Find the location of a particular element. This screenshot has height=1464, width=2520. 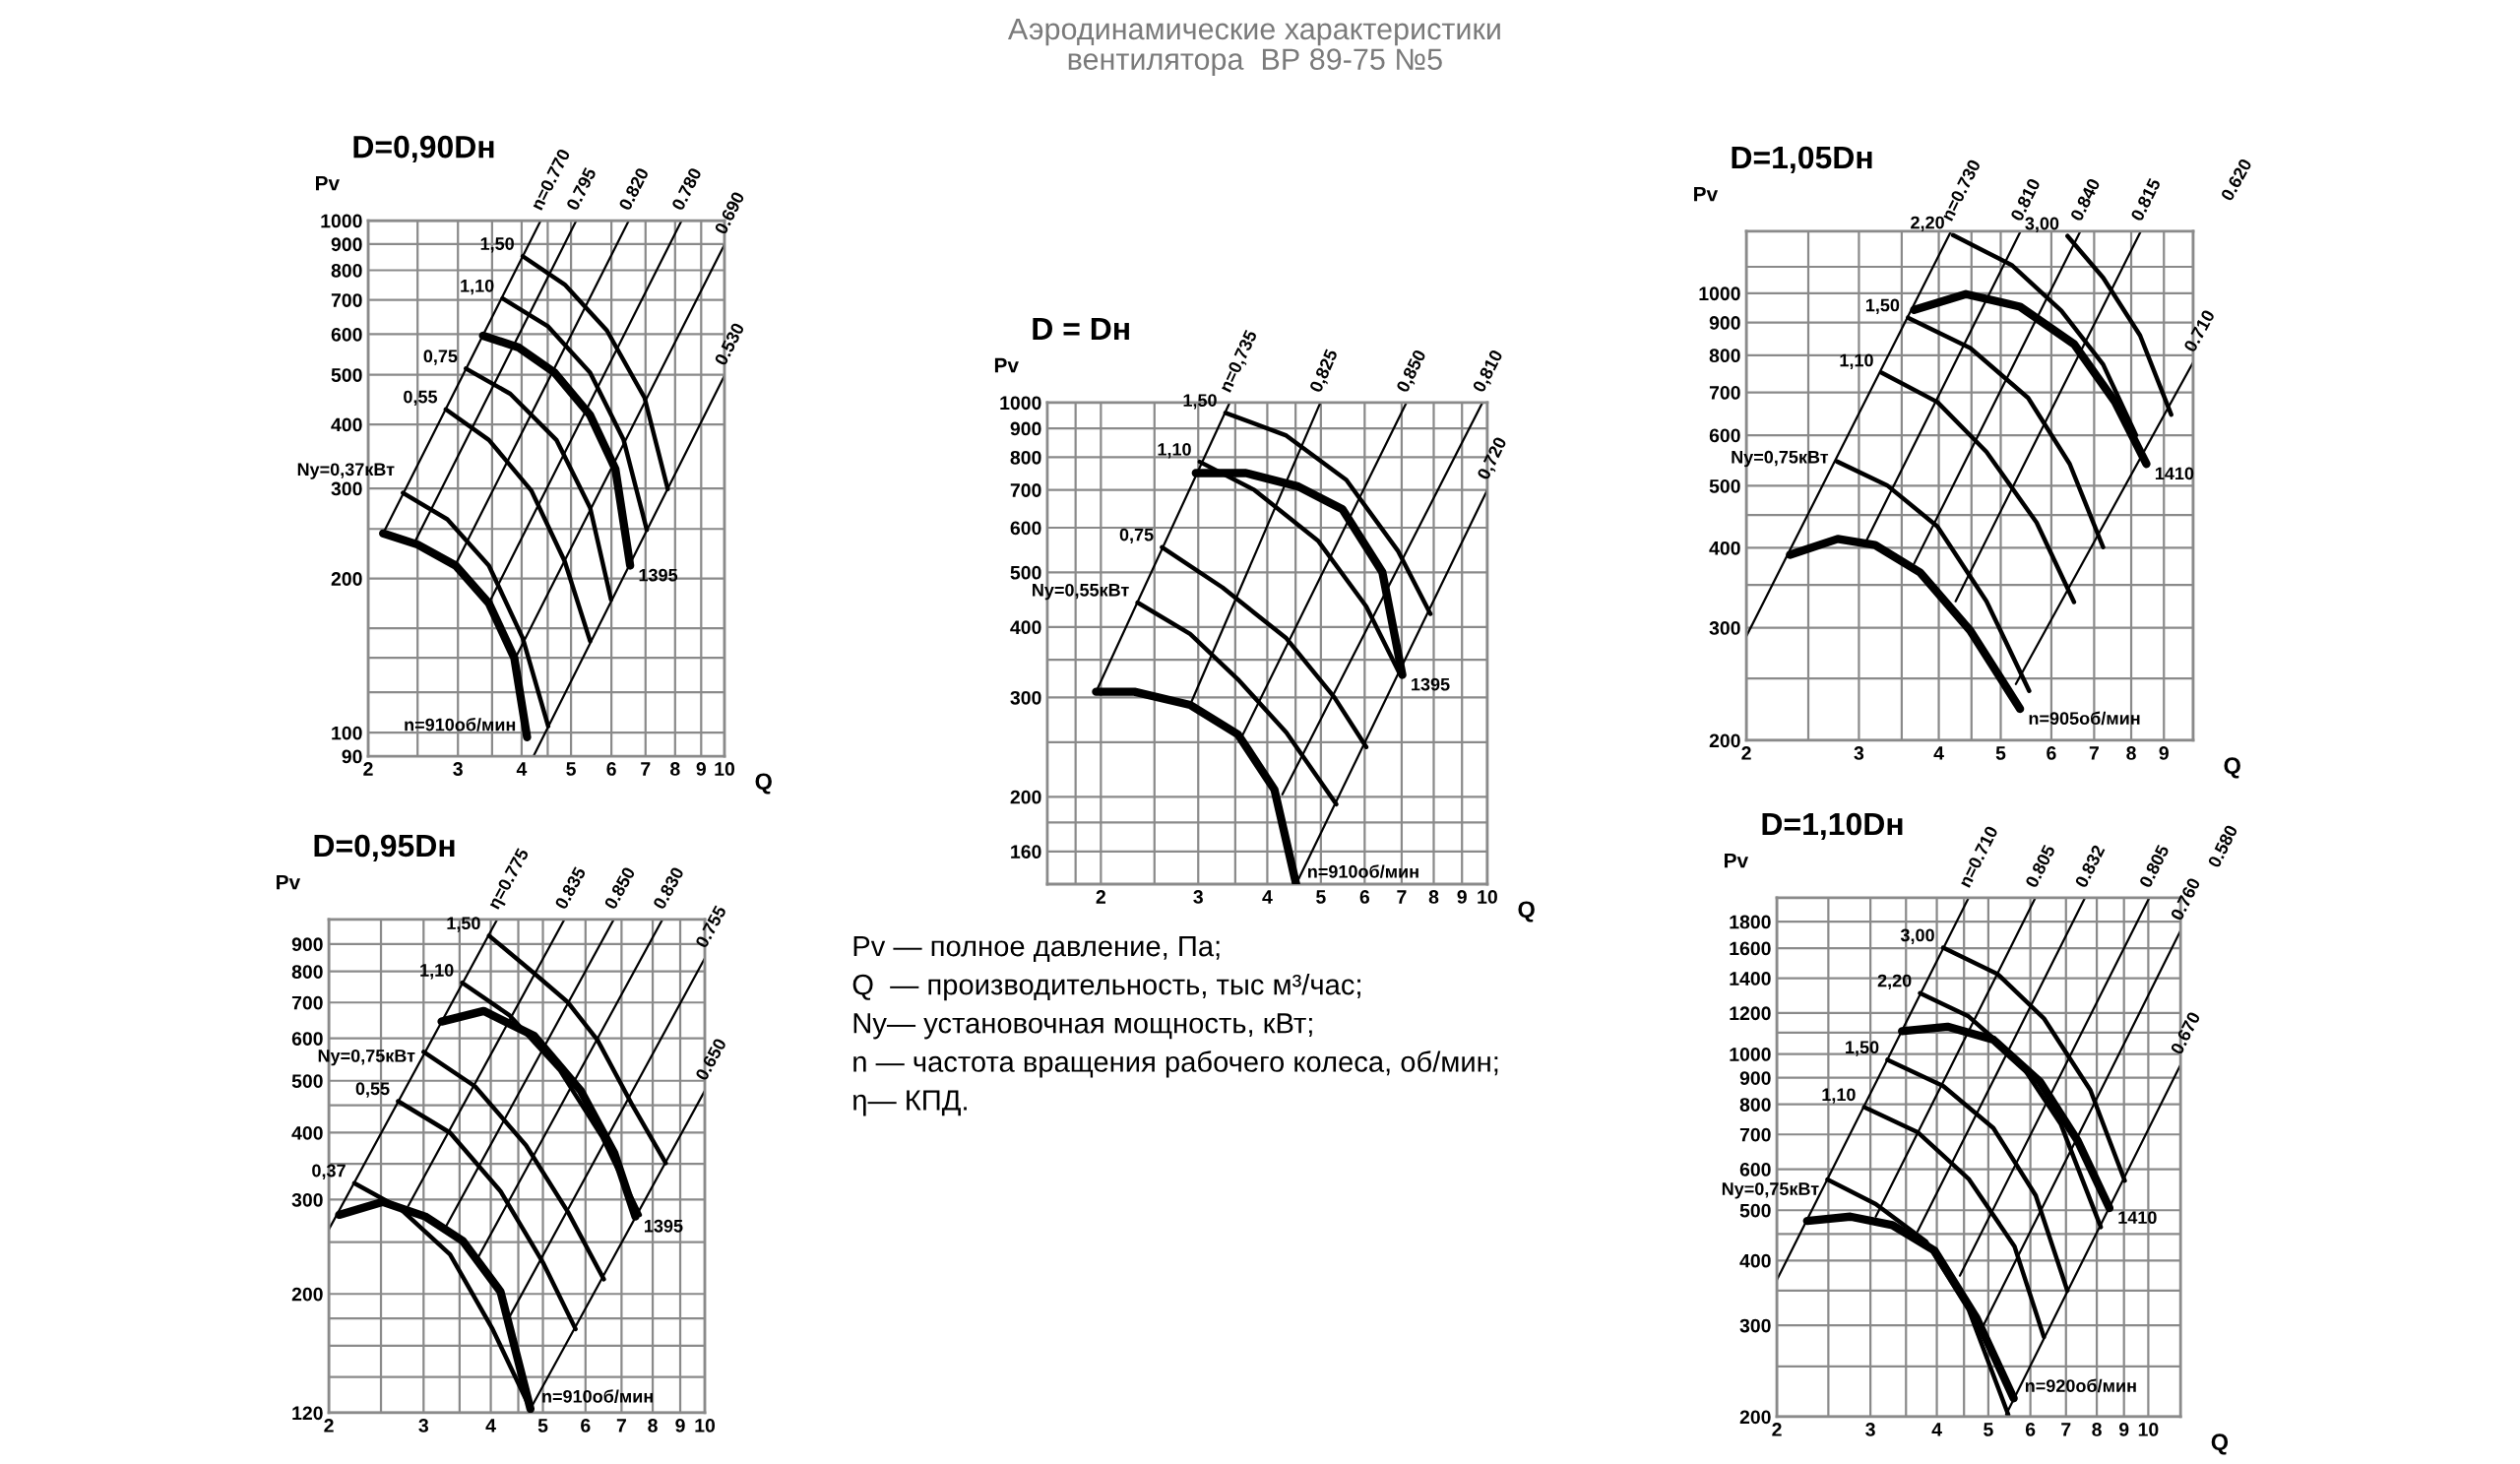

text: 0.670 is located at coordinates (2185, 1033).